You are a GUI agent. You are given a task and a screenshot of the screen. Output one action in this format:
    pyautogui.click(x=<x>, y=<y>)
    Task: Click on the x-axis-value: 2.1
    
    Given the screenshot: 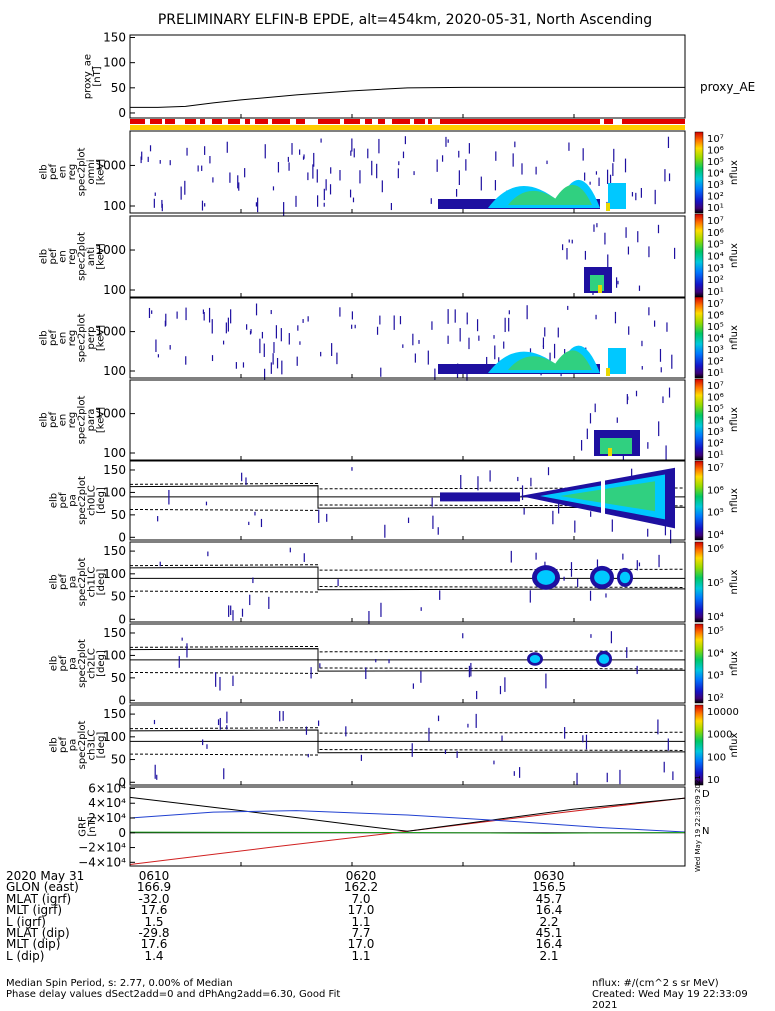 What is the action you would take?
    pyautogui.click(x=549, y=955)
    